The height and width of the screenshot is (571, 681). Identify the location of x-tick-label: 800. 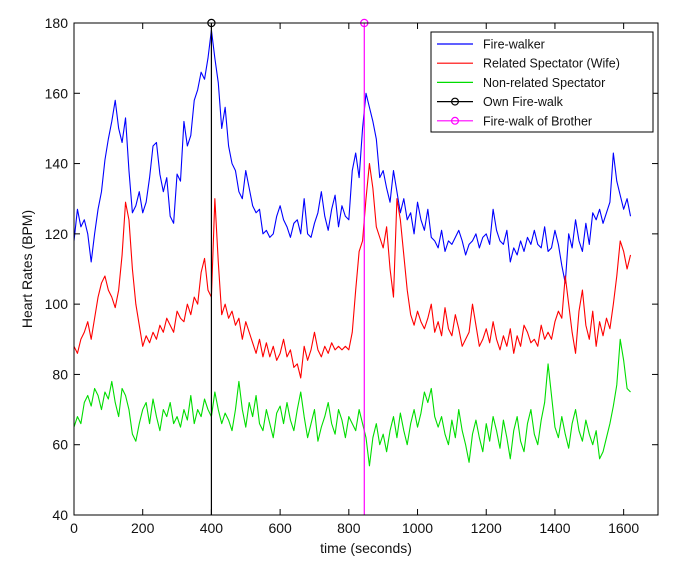
(349, 528).